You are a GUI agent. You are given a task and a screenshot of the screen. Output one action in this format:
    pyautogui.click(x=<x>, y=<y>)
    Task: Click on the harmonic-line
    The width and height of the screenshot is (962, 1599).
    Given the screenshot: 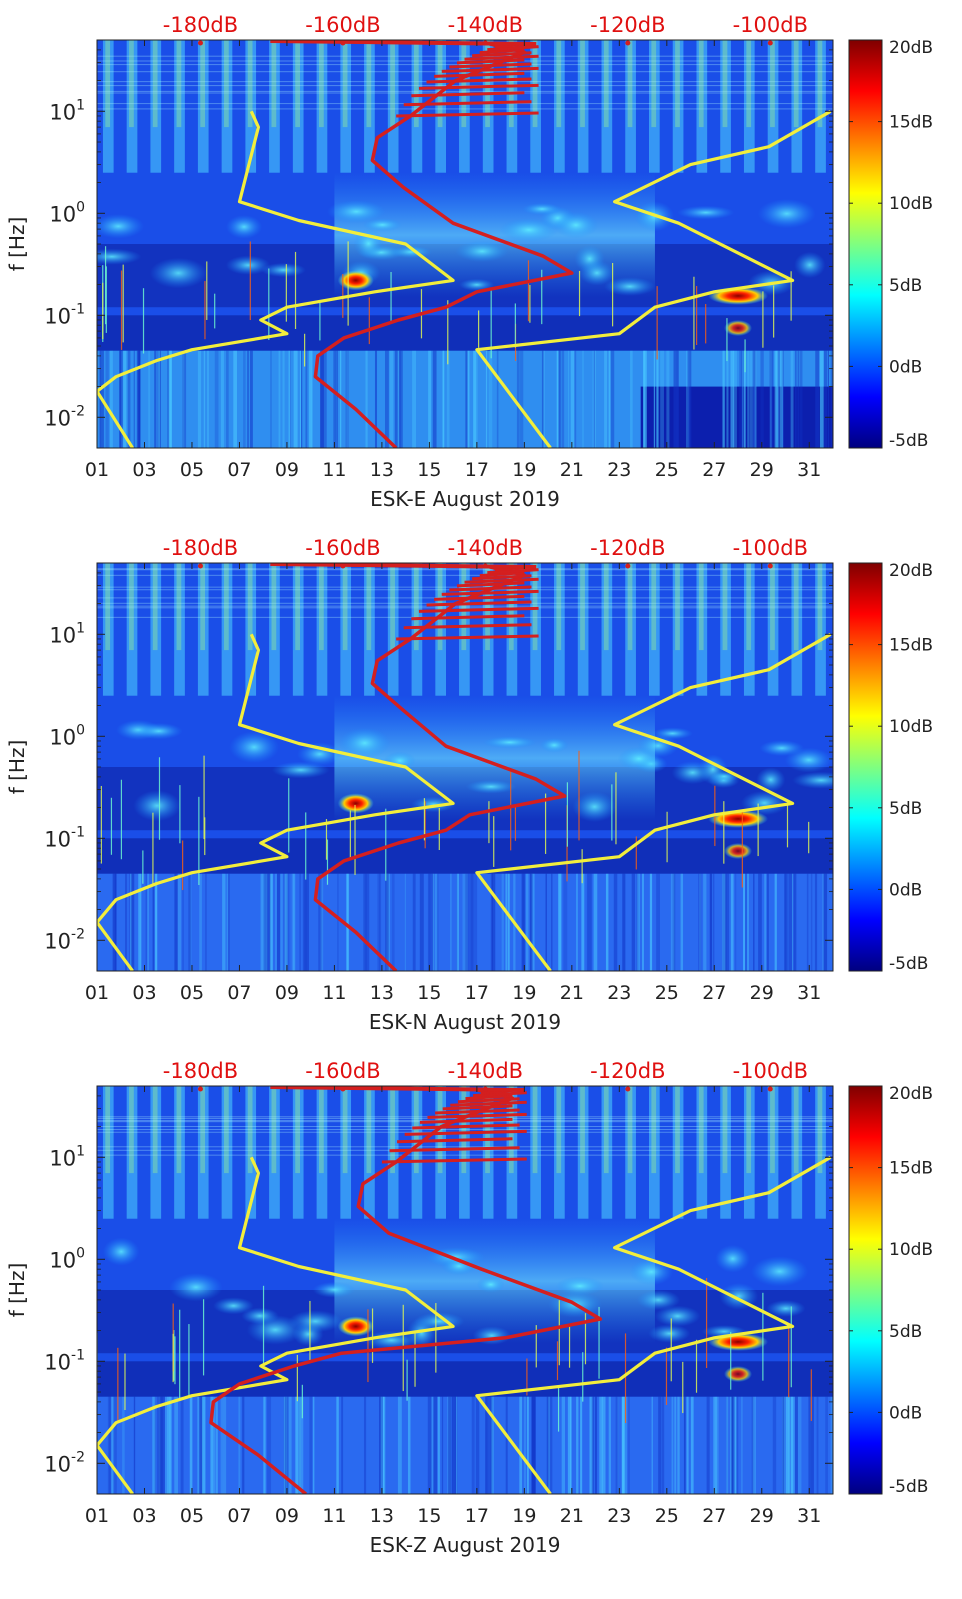 What is the action you would take?
    pyautogui.click(x=465, y=65)
    